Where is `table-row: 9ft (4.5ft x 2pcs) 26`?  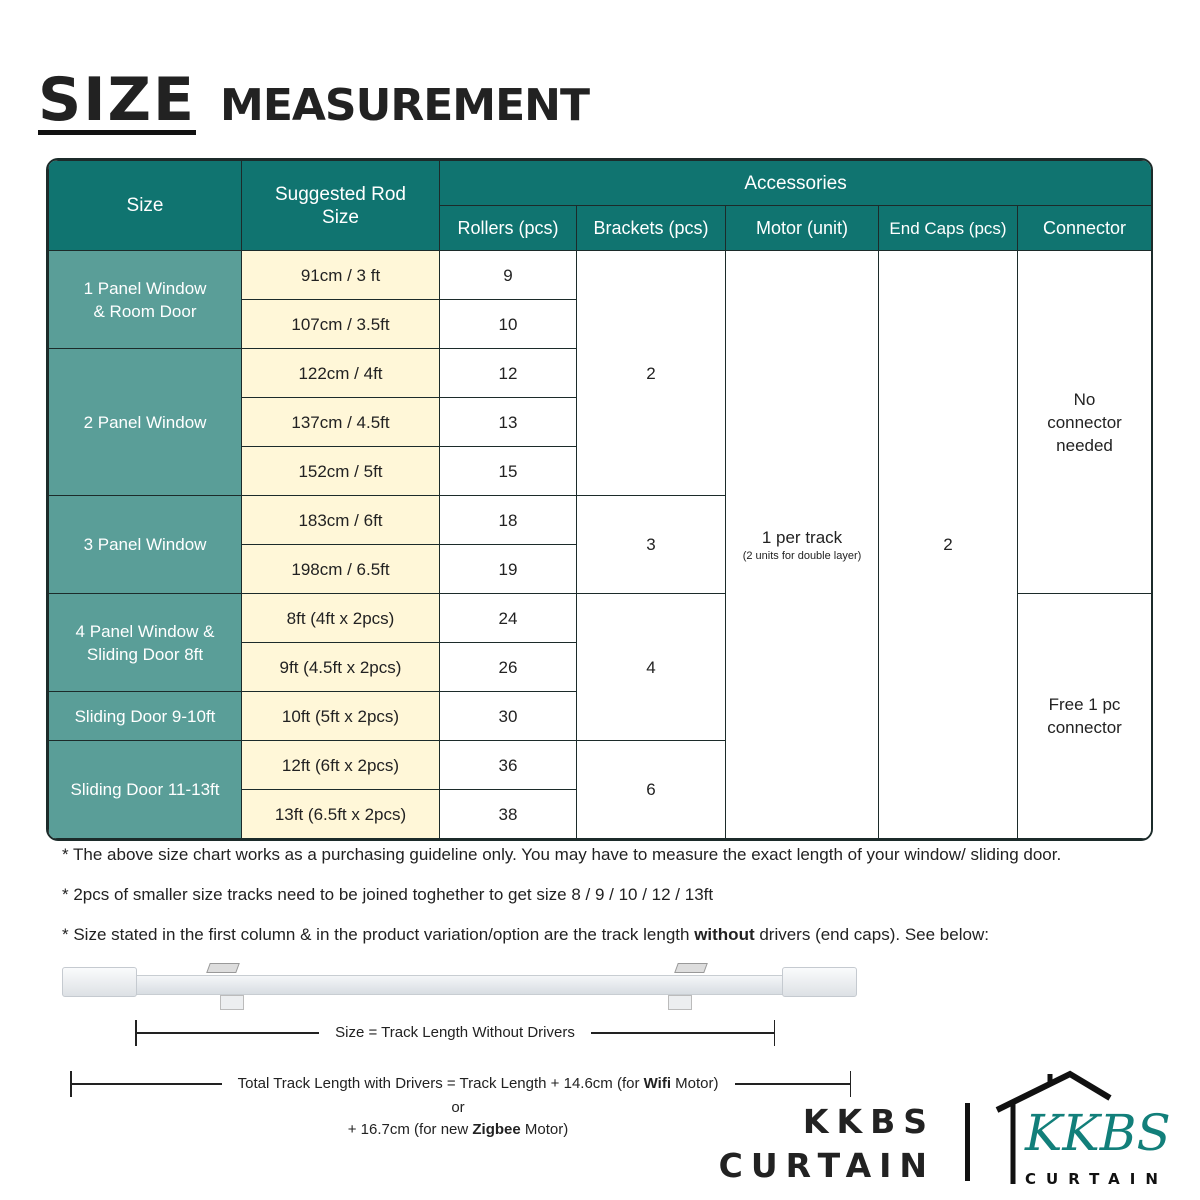
table-row: 9ft (4.5ft x 2pcs) 26 is located at coordinates (600, 667).